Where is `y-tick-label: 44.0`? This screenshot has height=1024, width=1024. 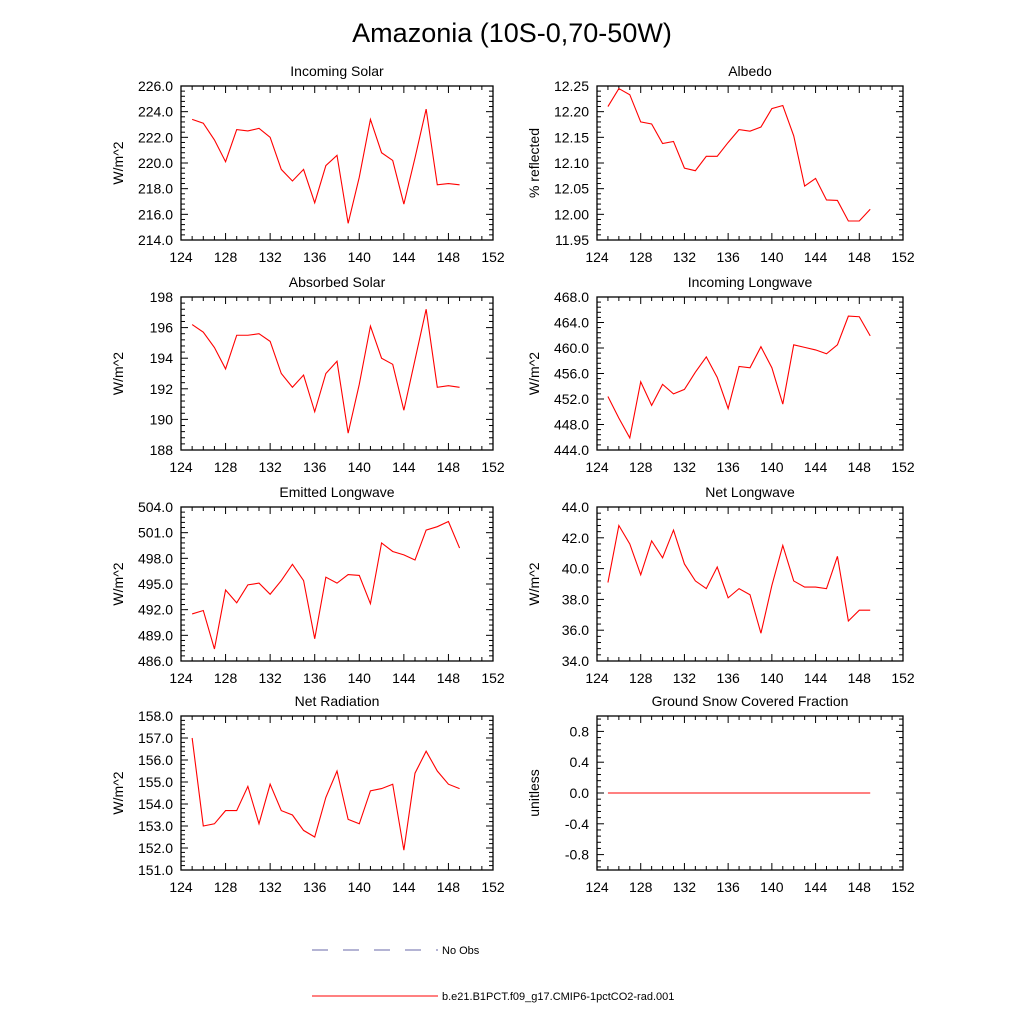 y-tick-label: 44.0 is located at coordinates (575, 507).